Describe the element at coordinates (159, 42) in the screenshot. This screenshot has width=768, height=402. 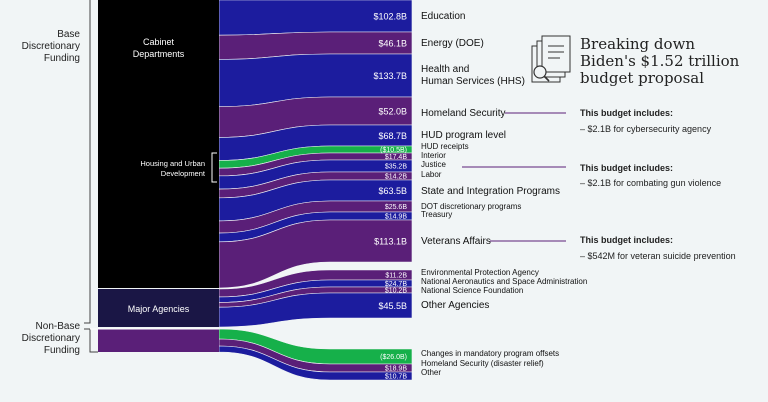
I see `cabinet-label: Cabinet` at that location.